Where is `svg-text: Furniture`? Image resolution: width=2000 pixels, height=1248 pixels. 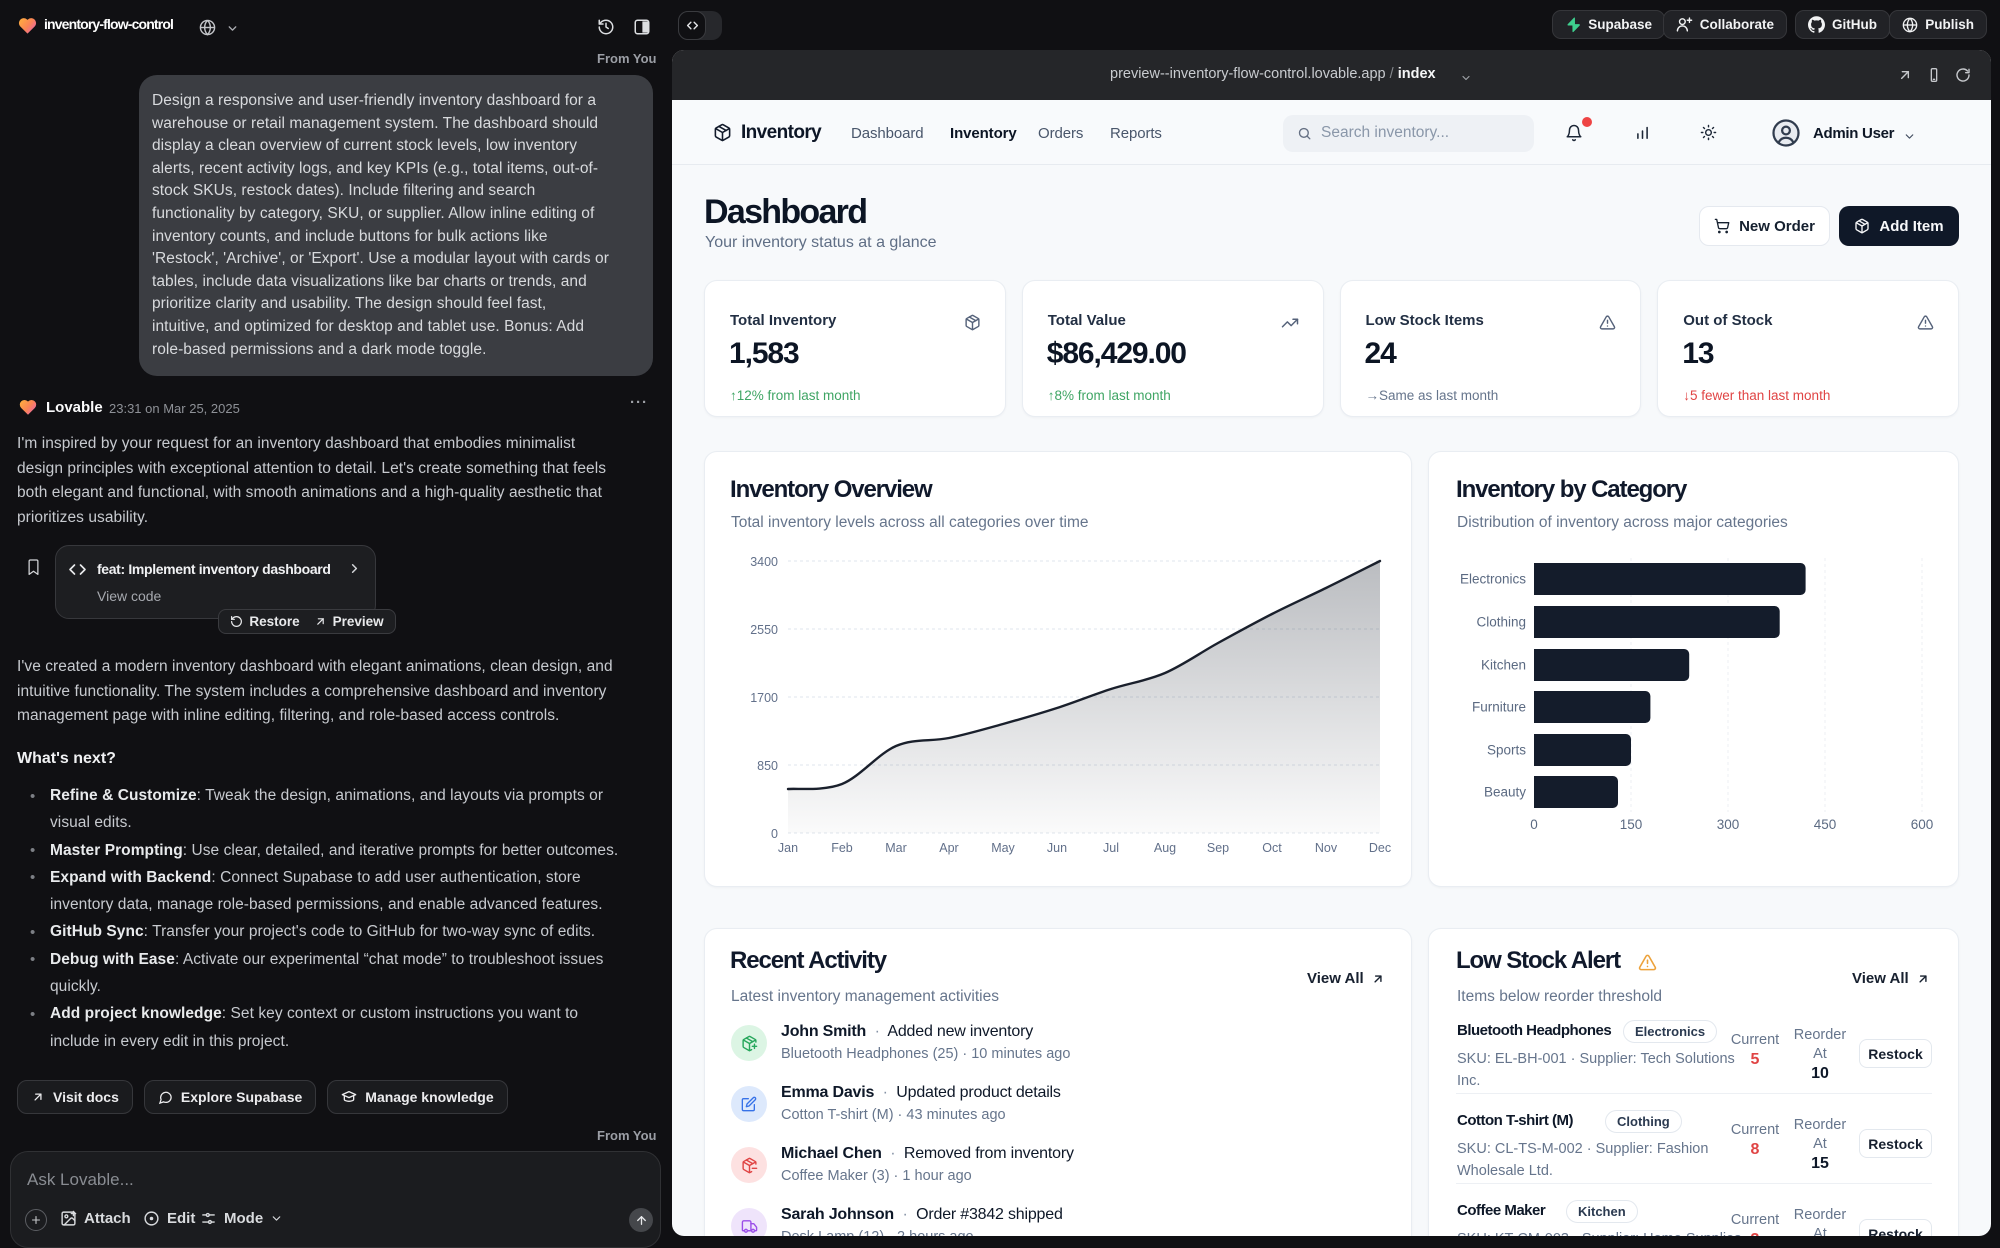
svg-text: Furniture is located at coordinates (1499, 707).